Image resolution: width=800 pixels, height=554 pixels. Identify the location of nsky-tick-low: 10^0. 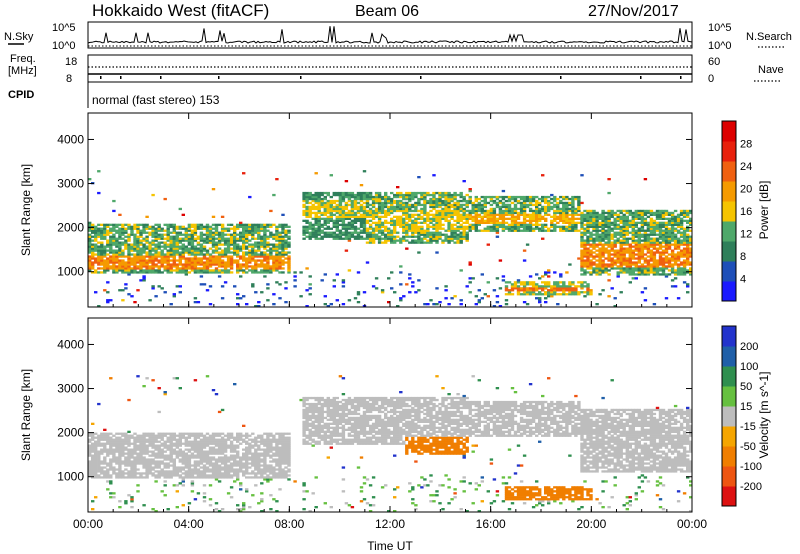
(64, 46).